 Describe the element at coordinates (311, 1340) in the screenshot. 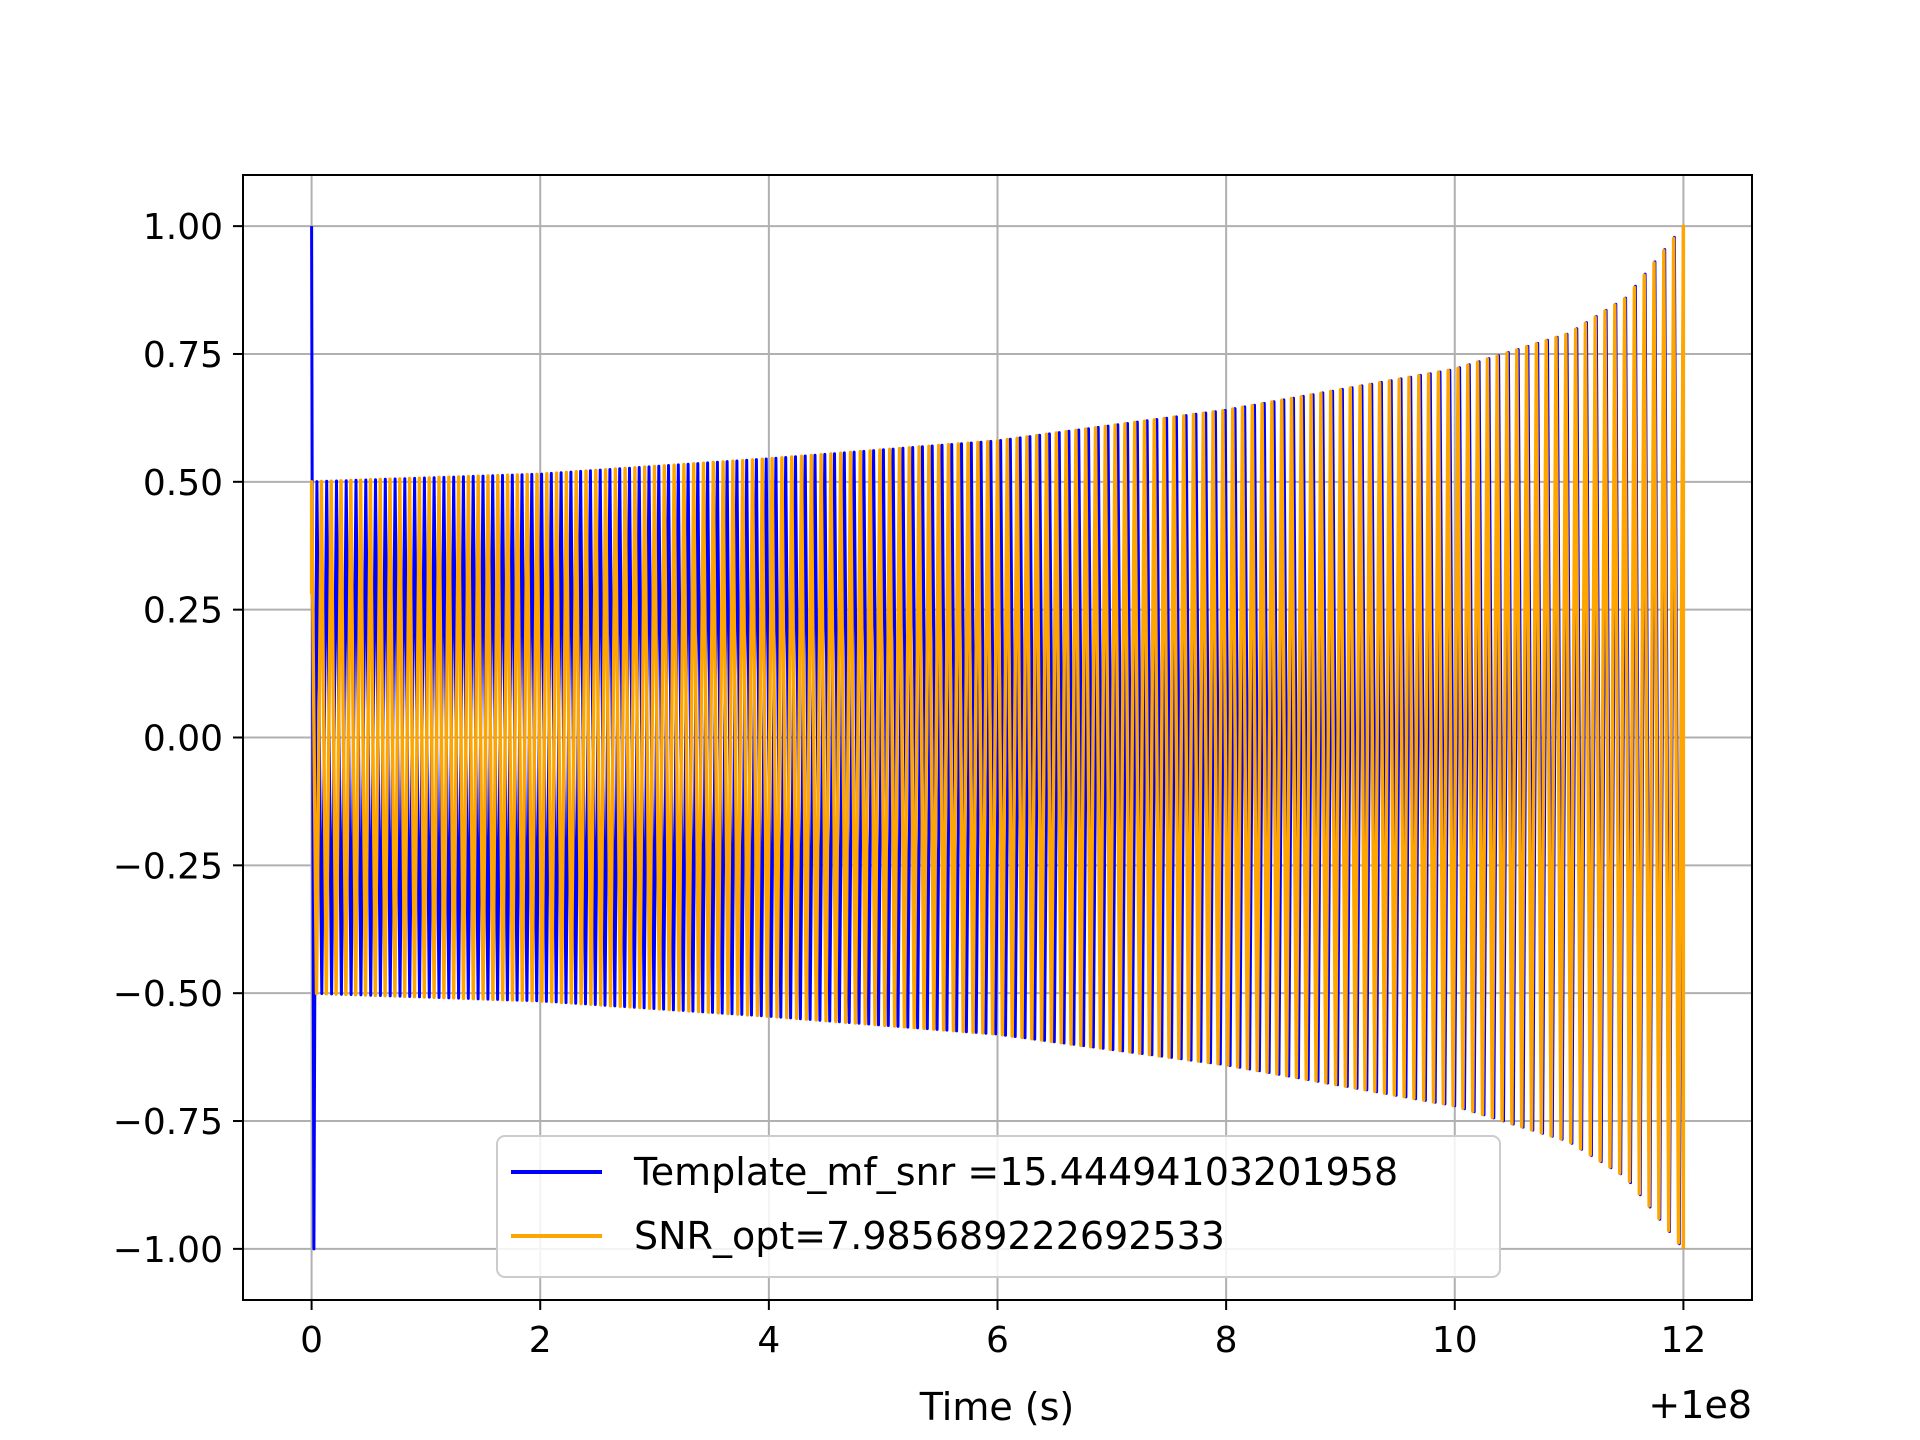

I see `x-tick-label: 0` at that location.